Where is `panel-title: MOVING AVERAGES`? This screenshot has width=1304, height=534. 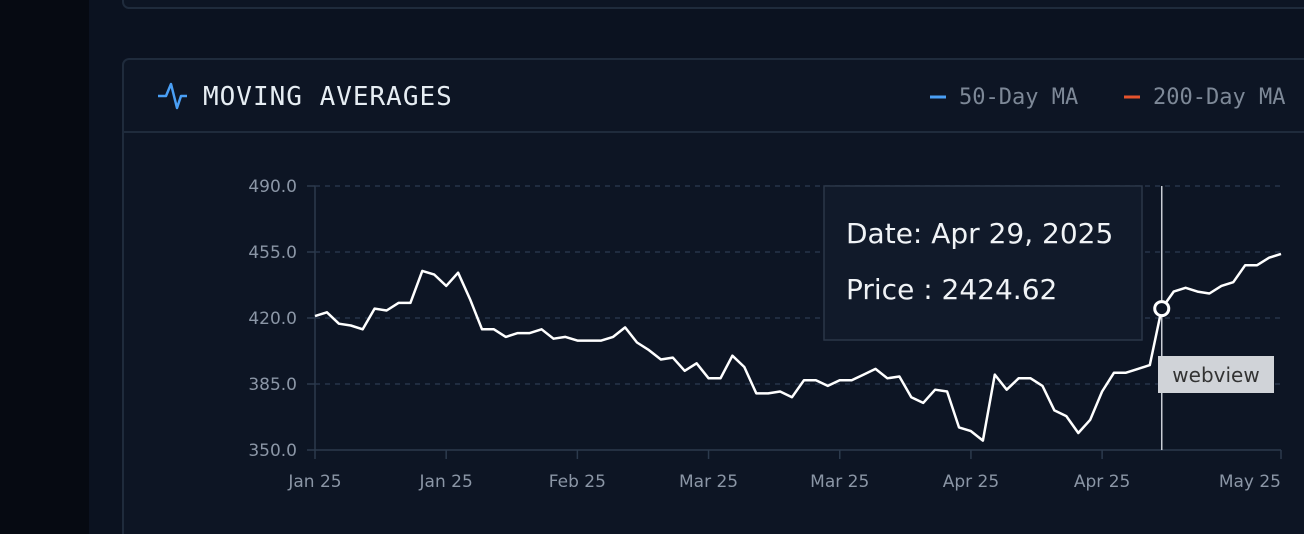 panel-title: MOVING AVERAGES is located at coordinates (328, 97).